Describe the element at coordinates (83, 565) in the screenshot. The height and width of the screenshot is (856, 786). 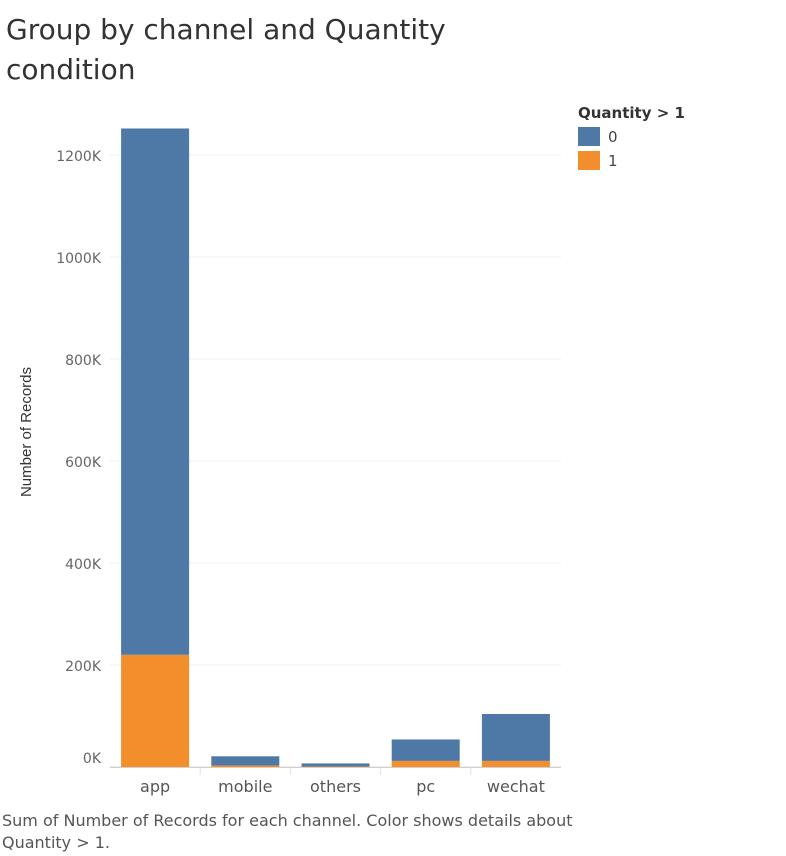
I see `y-tick-label: 400K` at that location.